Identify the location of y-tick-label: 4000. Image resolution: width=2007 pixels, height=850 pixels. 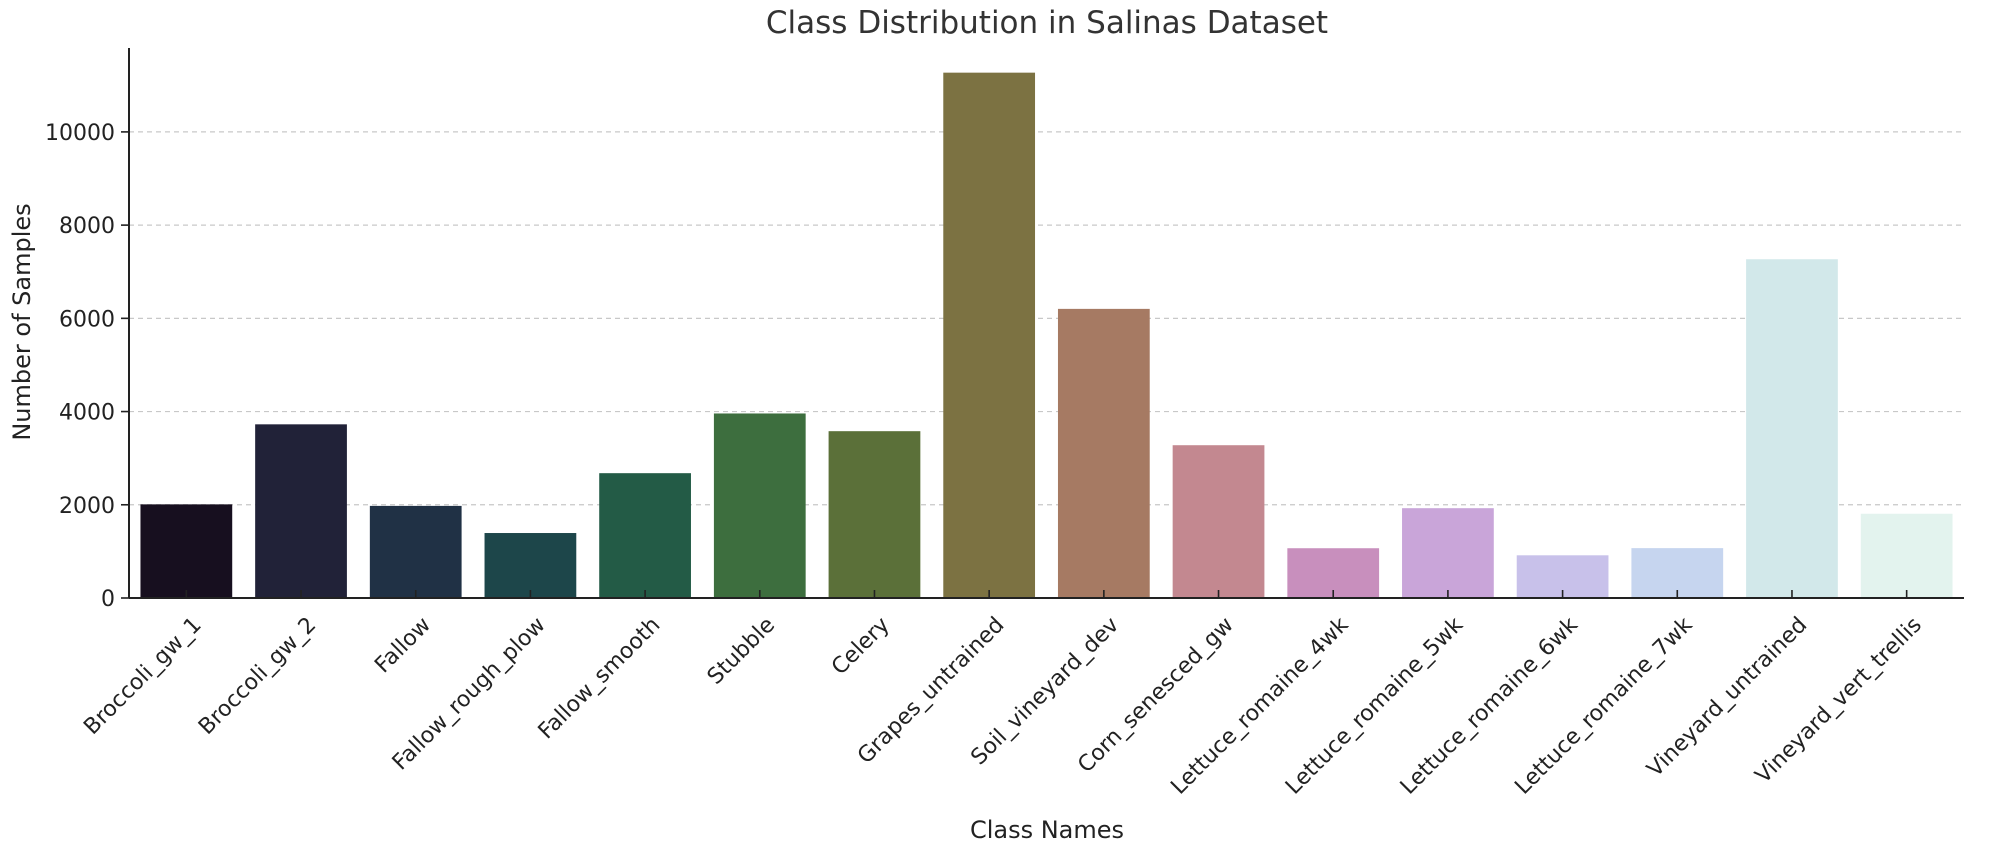
(87, 413).